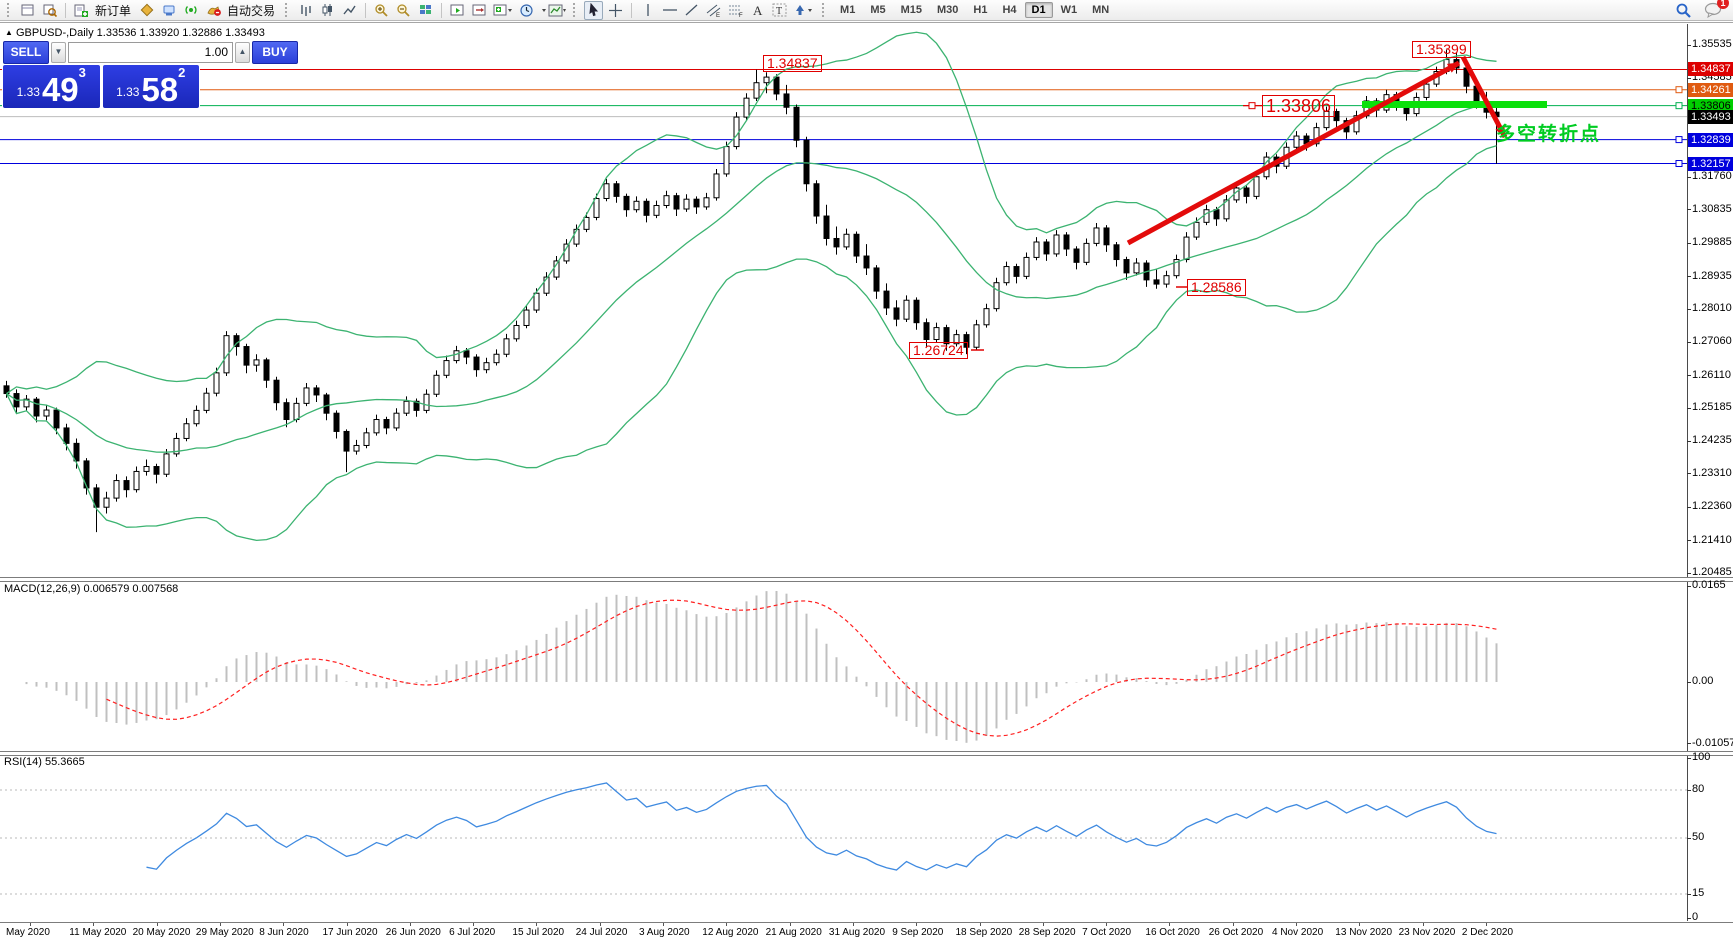  What do you see at coordinates (553, 10) in the screenshot?
I see `template-icon` at bounding box center [553, 10].